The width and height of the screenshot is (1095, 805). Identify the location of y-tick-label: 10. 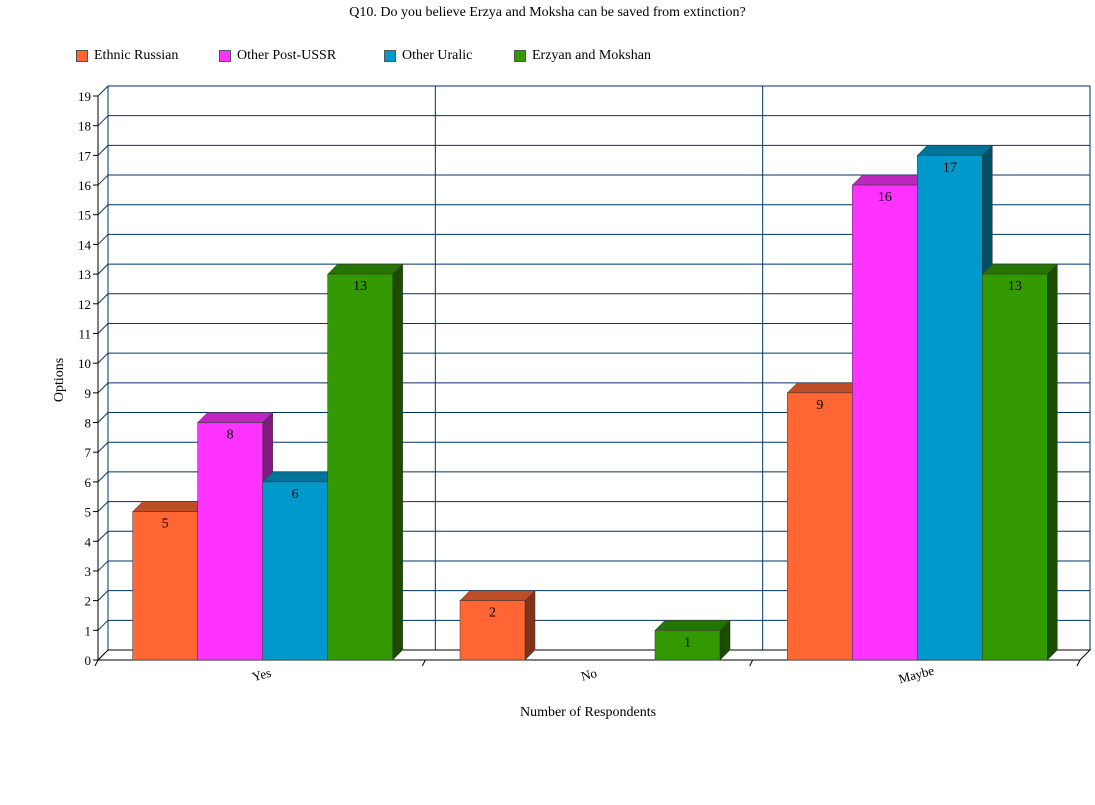
(84, 363).